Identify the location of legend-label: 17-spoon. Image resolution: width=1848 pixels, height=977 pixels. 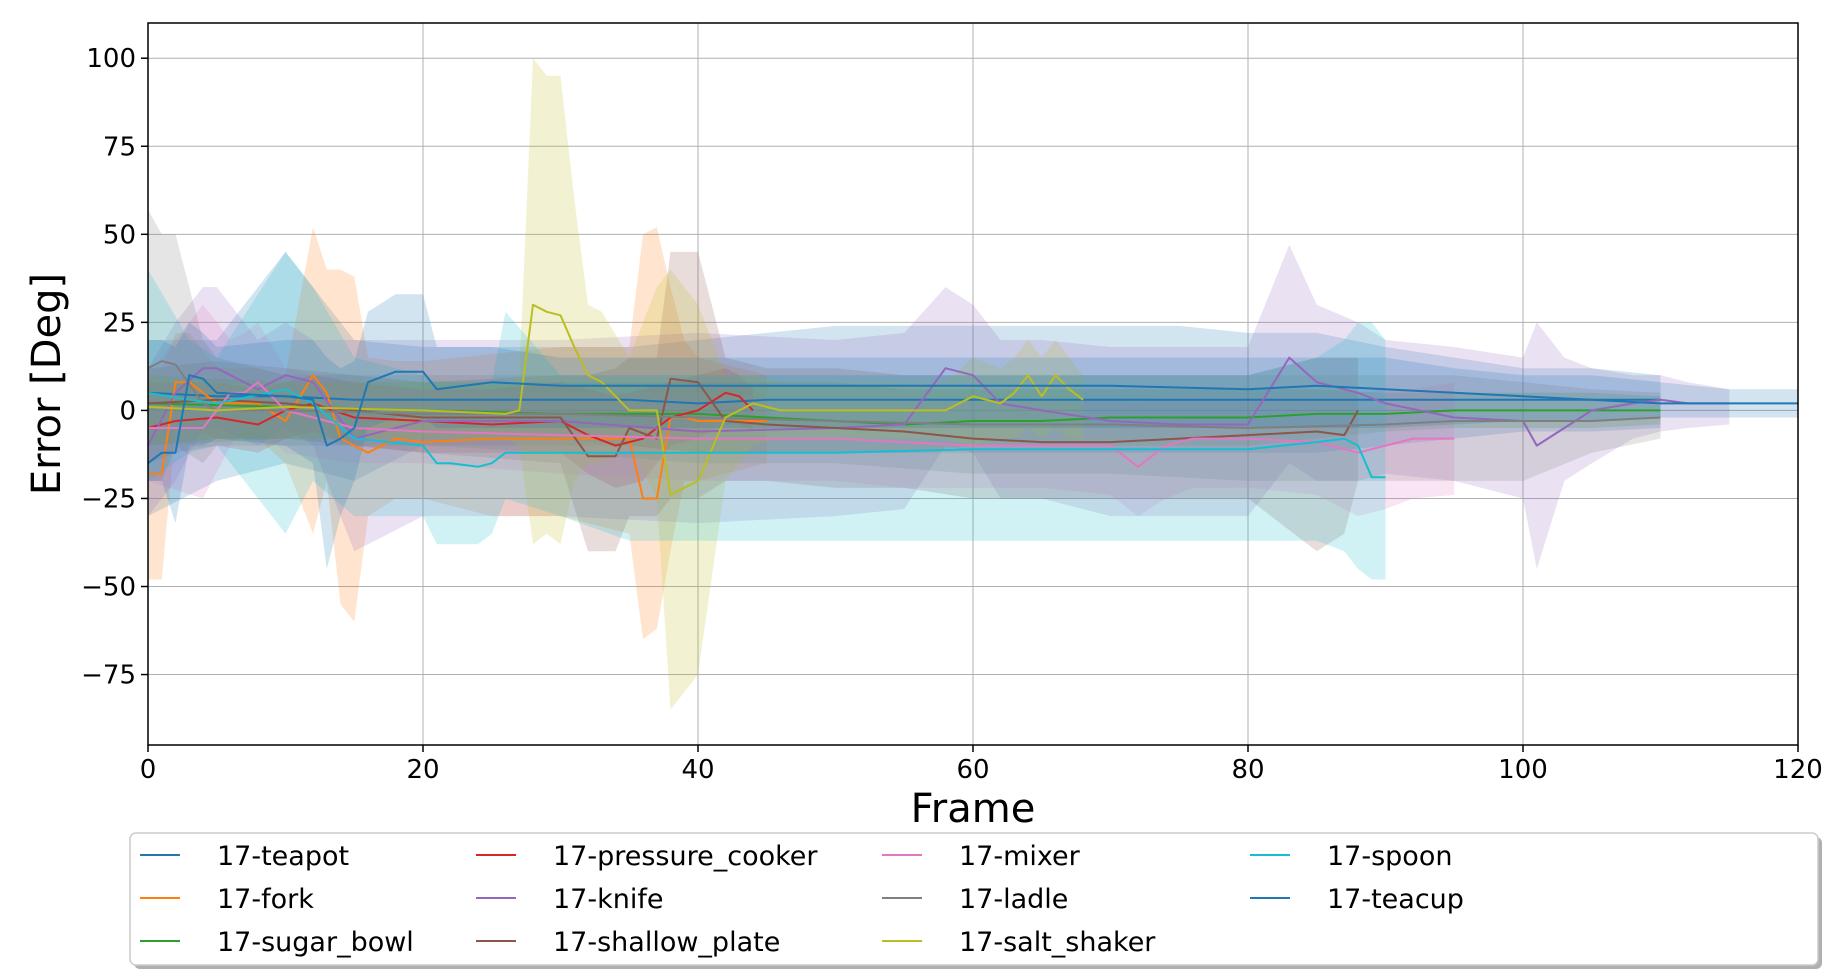
(1389, 856).